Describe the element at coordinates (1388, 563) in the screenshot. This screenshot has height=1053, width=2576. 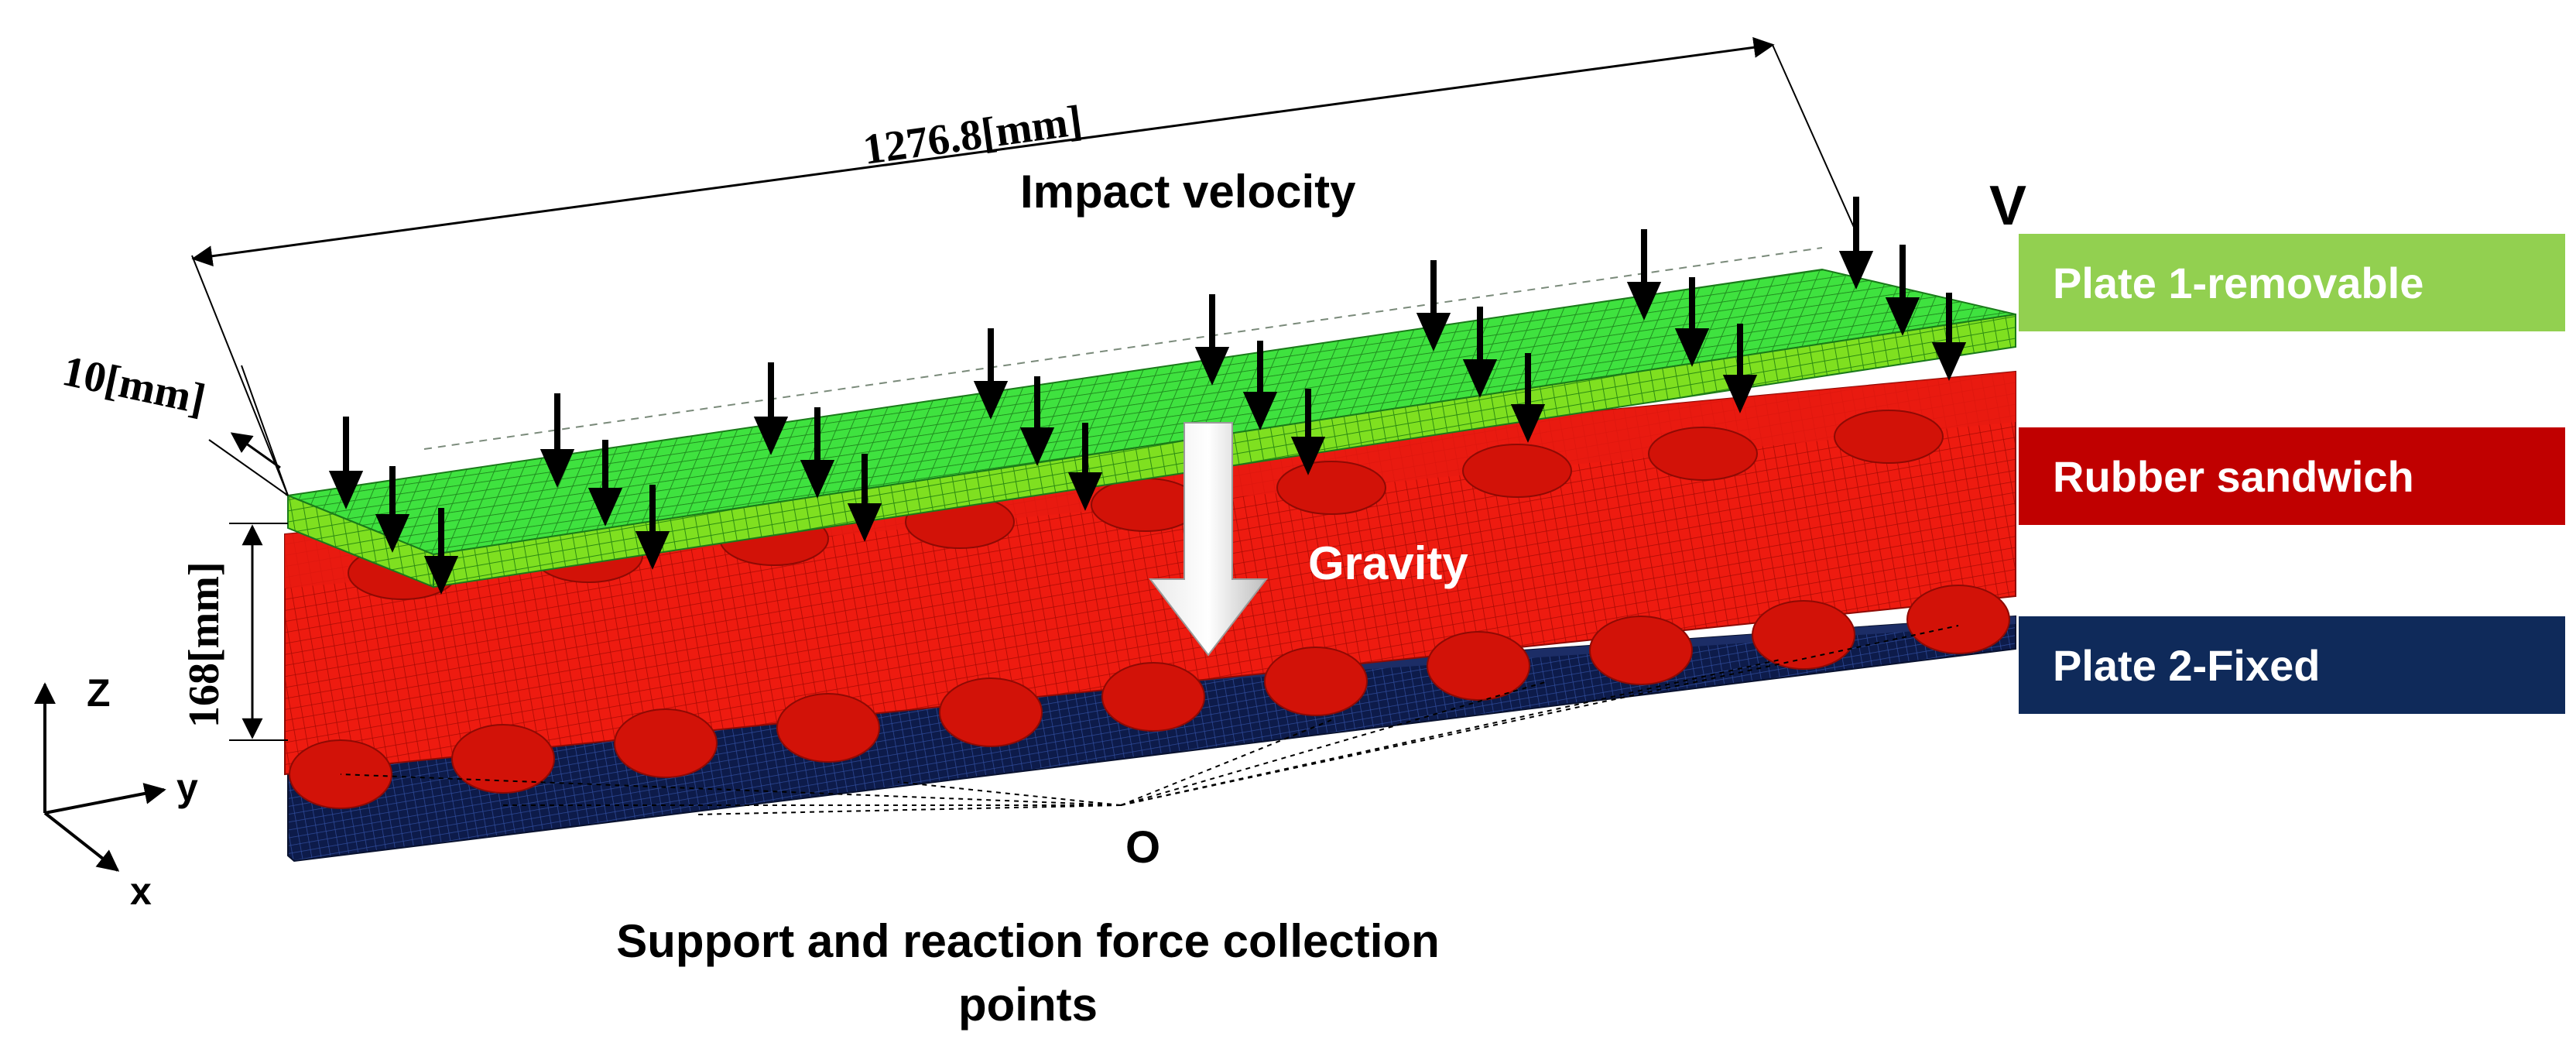
I see `gravity-label: Gravity` at that location.